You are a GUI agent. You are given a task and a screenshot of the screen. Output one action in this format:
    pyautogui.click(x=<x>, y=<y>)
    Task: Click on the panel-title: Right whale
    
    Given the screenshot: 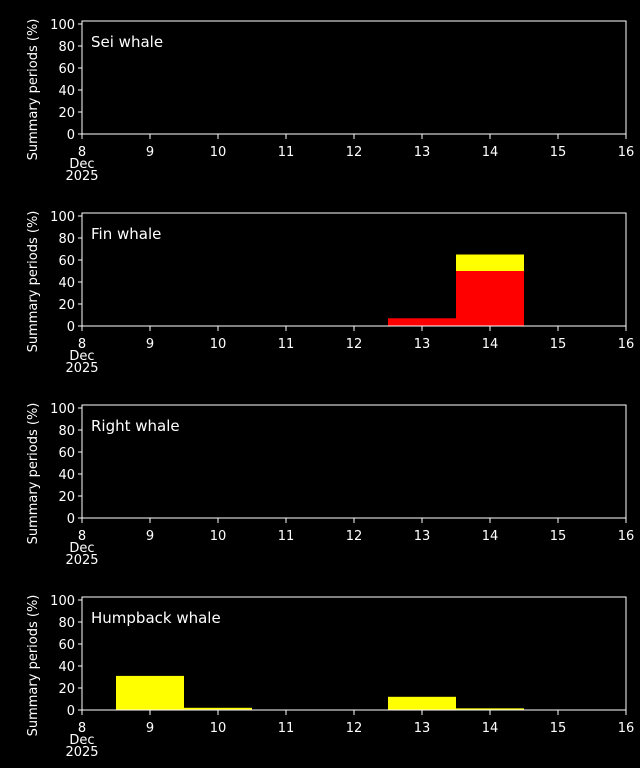 What is the action you would take?
    pyautogui.click(x=135, y=426)
    